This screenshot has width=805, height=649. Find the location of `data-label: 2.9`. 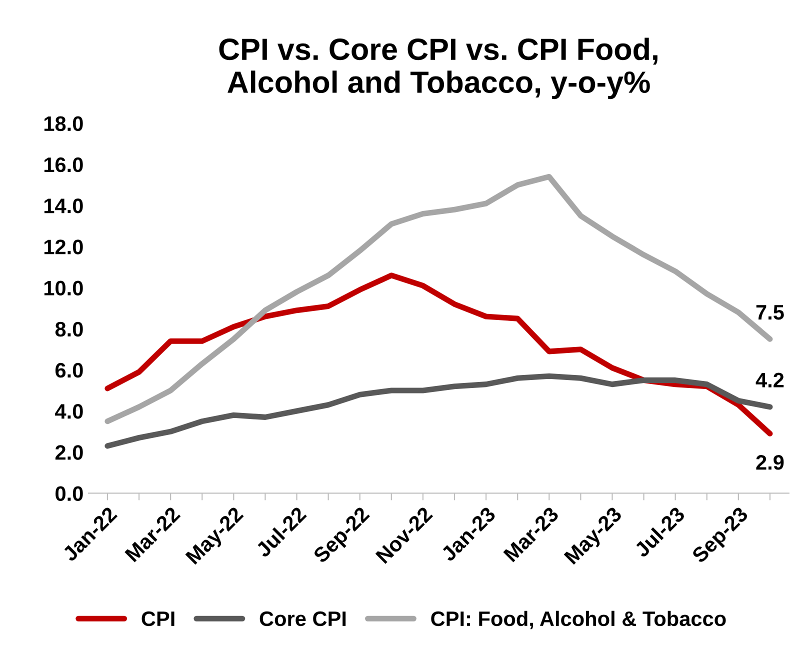

data-label: 2.9 is located at coordinates (770, 462).